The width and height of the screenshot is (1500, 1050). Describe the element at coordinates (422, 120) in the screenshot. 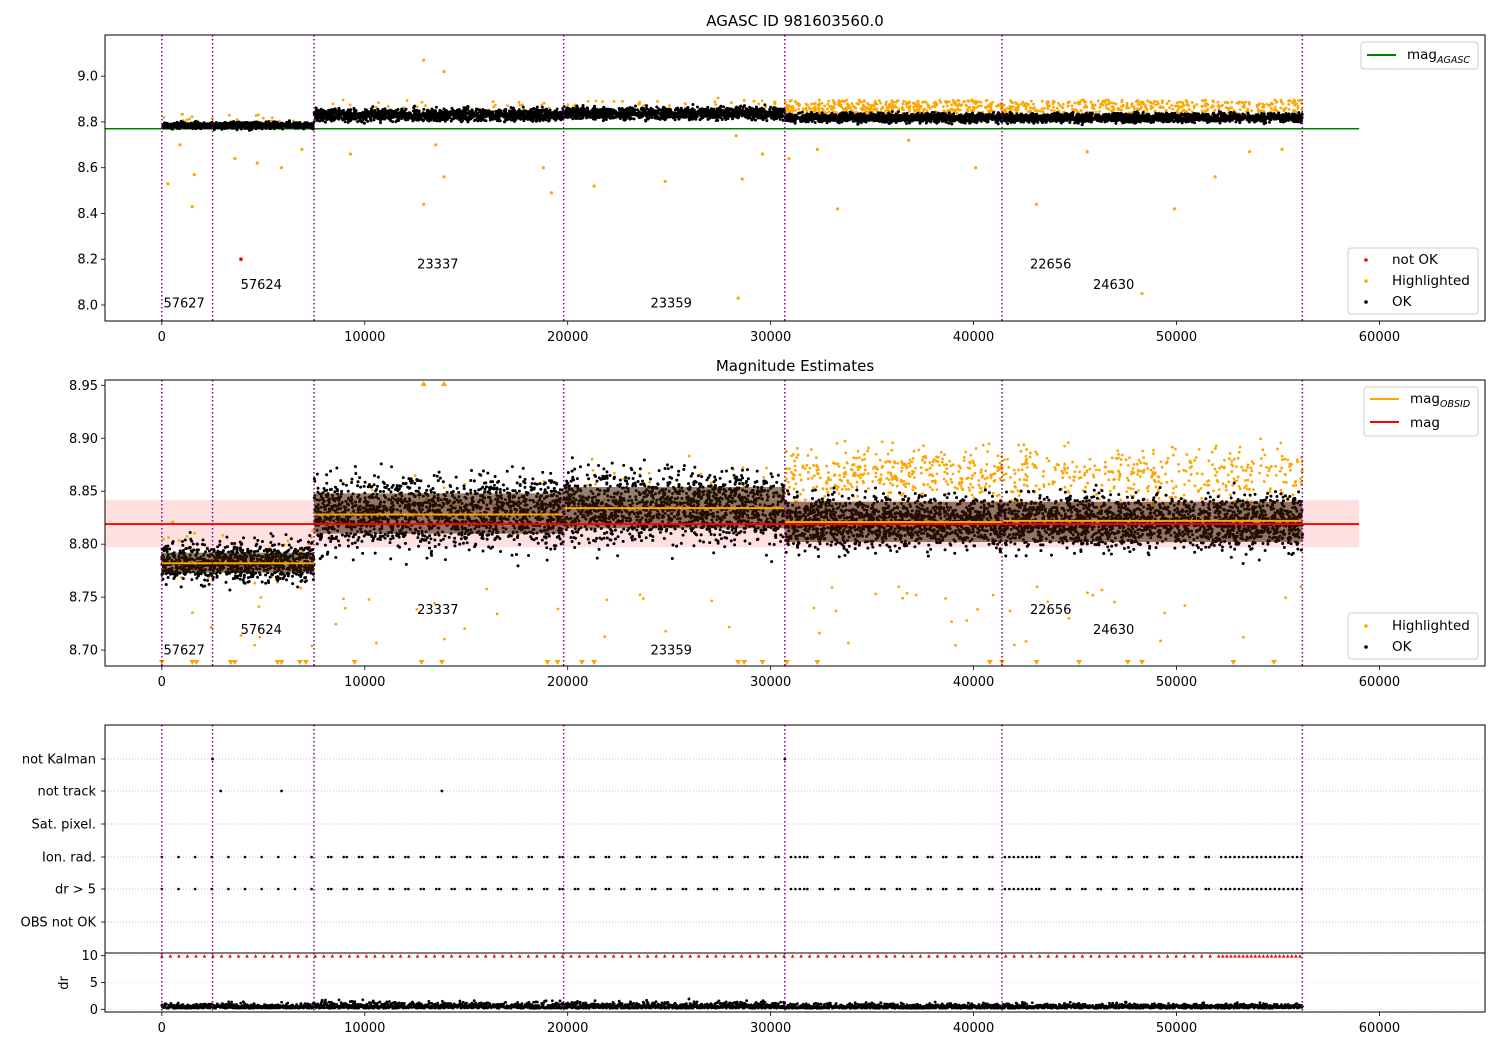

I see `ok-point-2002` at that location.